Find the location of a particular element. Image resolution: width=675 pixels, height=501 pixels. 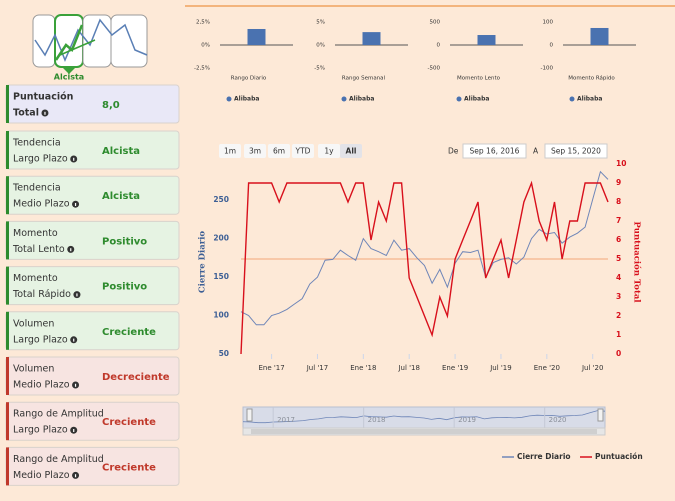

x-tick-label: Jul '18 is located at coordinates (408, 368).